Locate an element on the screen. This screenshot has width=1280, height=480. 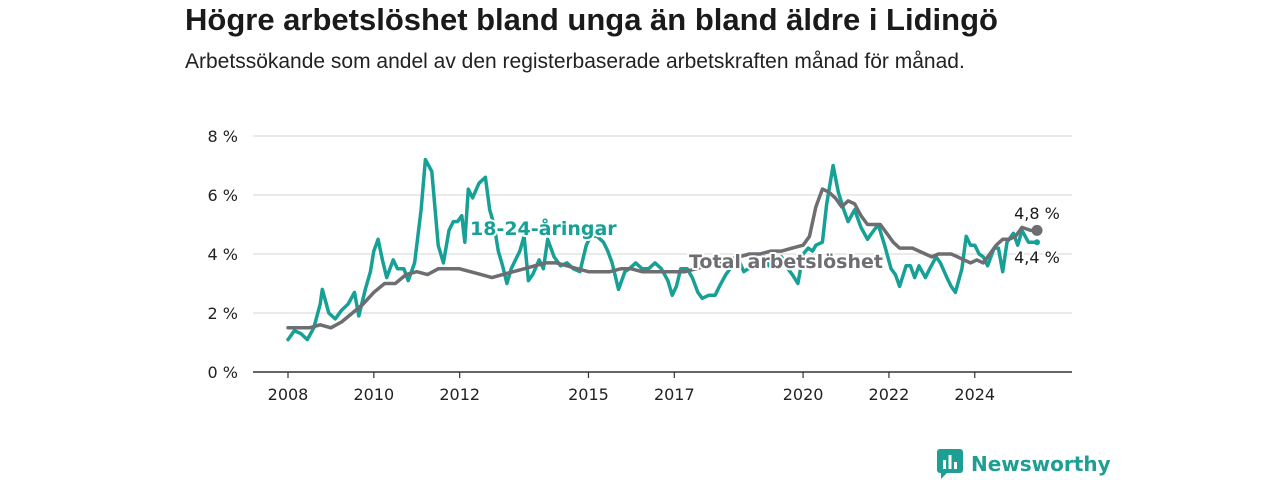
x-tick-label: 2010 is located at coordinates (373, 394).